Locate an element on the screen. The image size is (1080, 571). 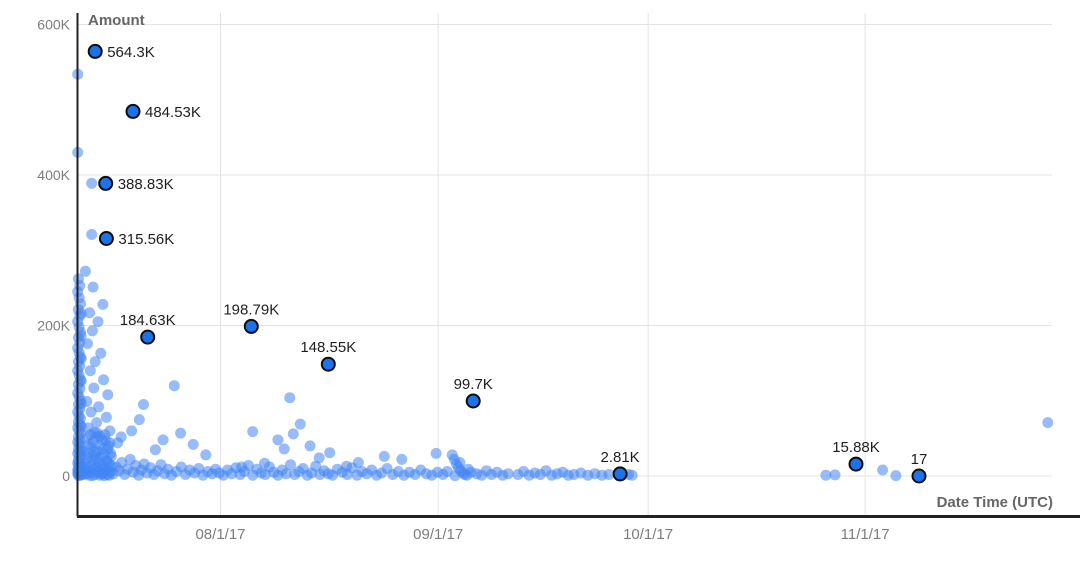
y-tick-label: 600K is located at coordinates (53, 25).